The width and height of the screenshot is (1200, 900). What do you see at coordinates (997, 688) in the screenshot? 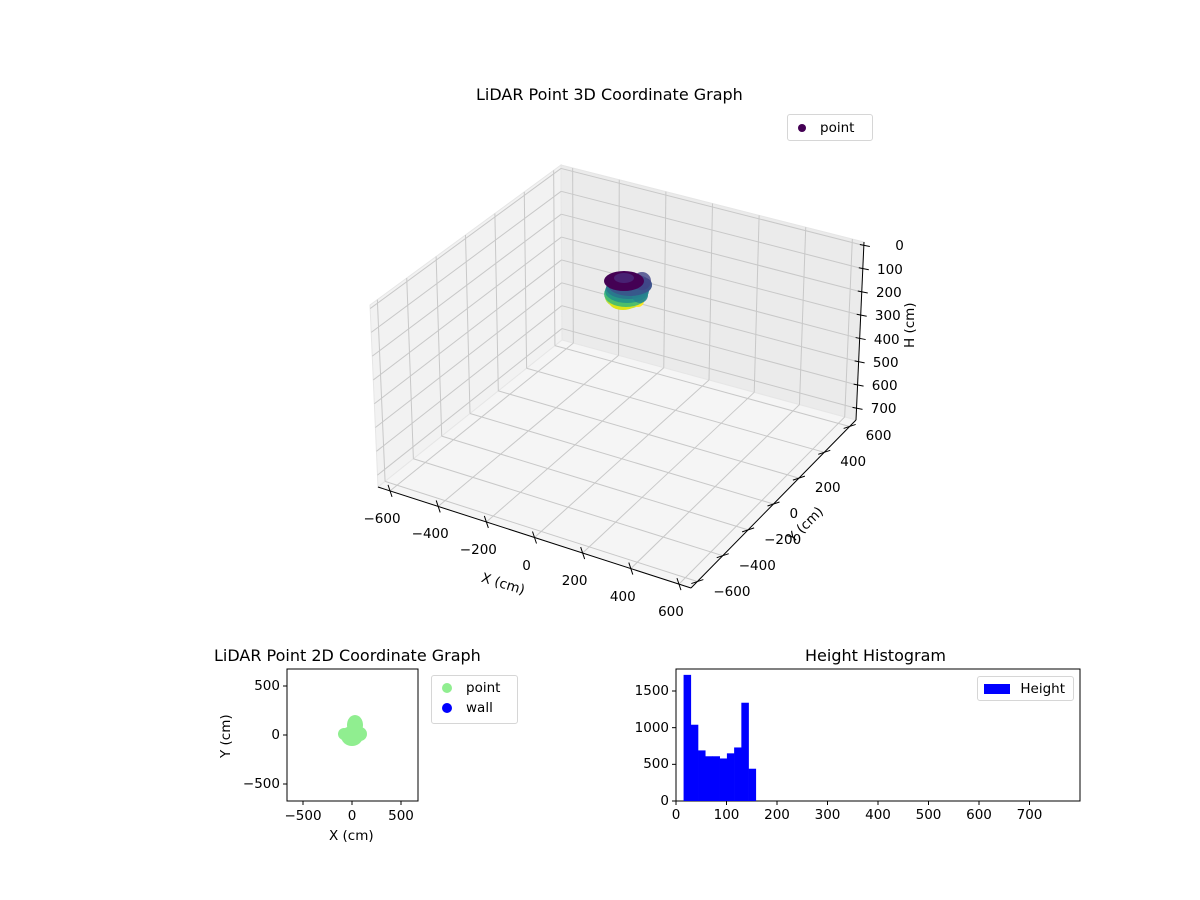
I see `legend-marker-height` at bounding box center [997, 688].